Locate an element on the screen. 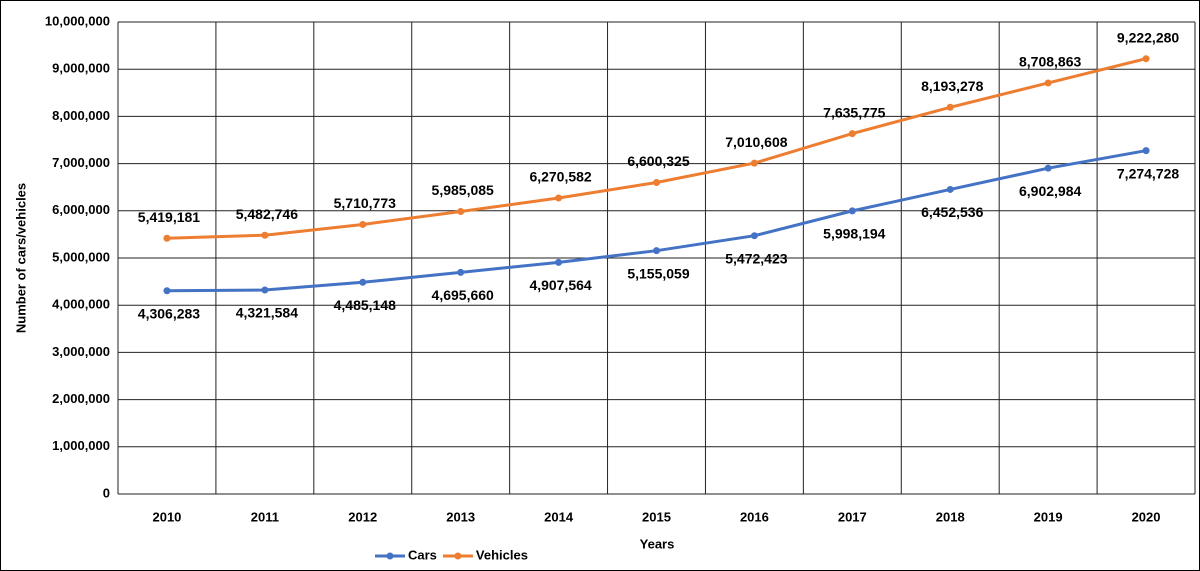  x-tick-label: 2017 is located at coordinates (852, 516).